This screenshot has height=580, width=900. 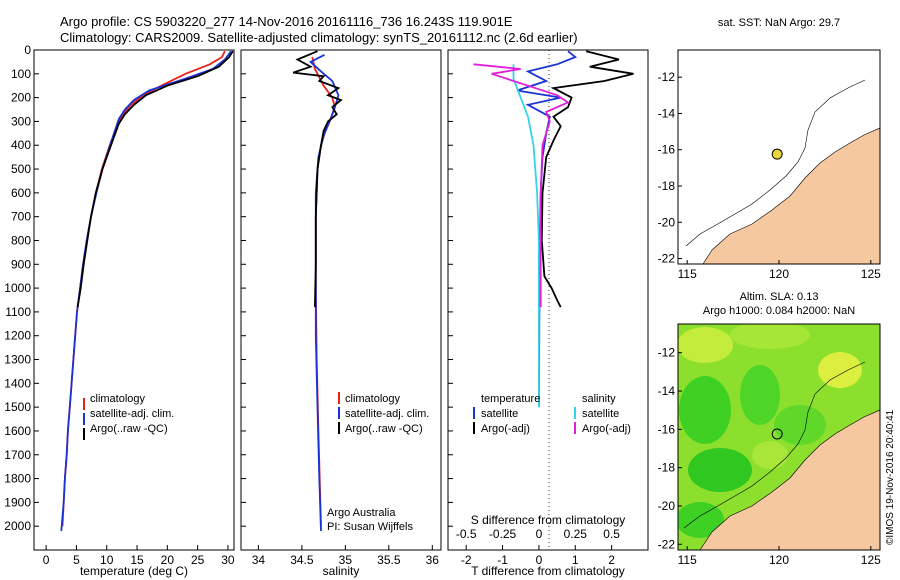 I want to click on sst-map-ticks: 115 120 125 -12 -14 -16 -18 -20 -22, so click(x=769, y=175).